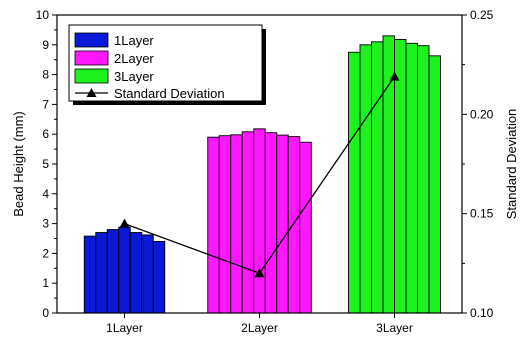 This screenshot has width=527, height=337. What do you see at coordinates (45, 224) in the screenshot?
I see `y-tick-label-3: 3` at bounding box center [45, 224].